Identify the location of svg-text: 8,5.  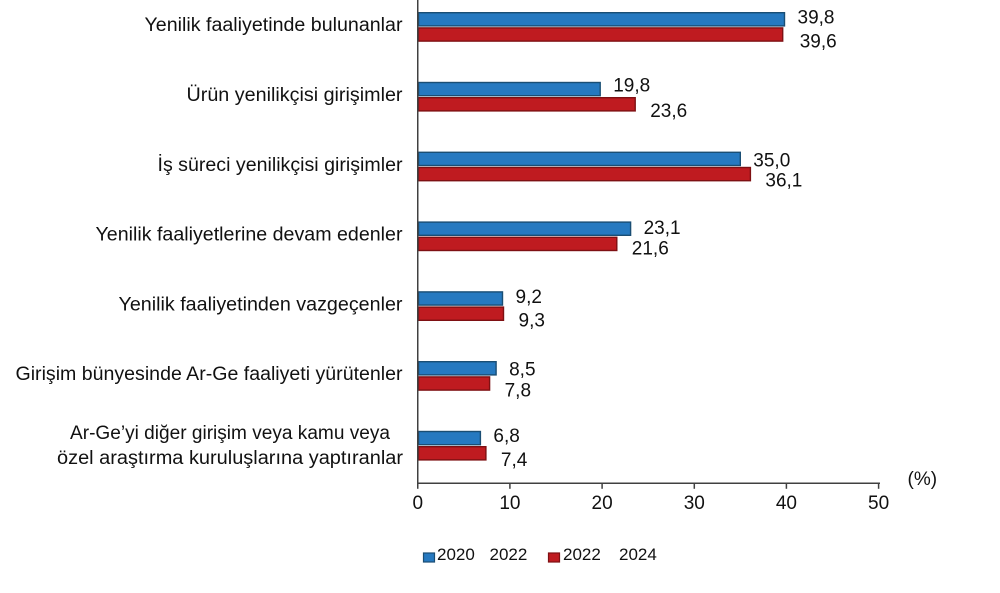
(522, 370).